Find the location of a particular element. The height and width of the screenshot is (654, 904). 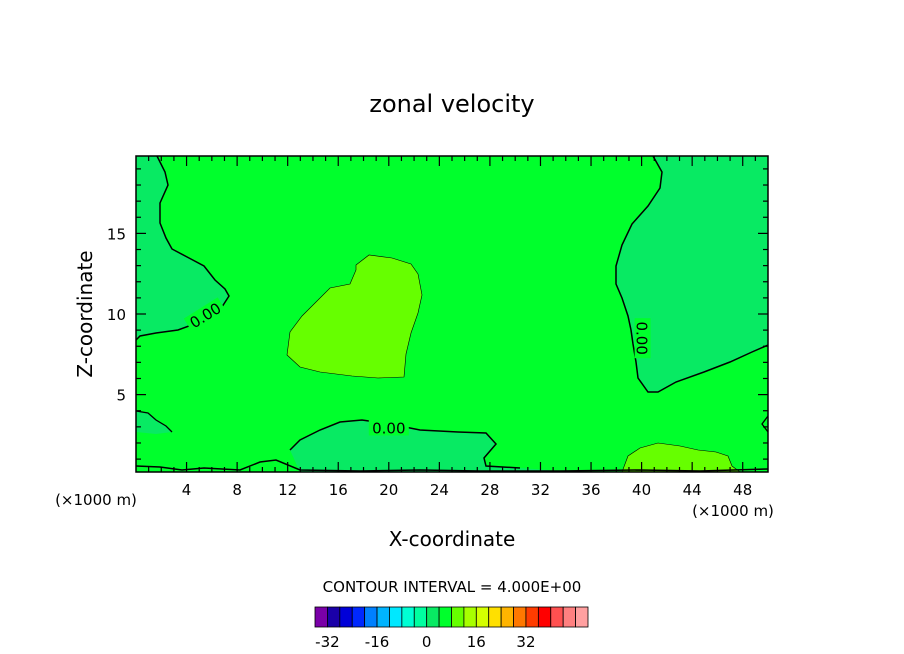

contour-region-central-blob is located at coordinates (354, 316).